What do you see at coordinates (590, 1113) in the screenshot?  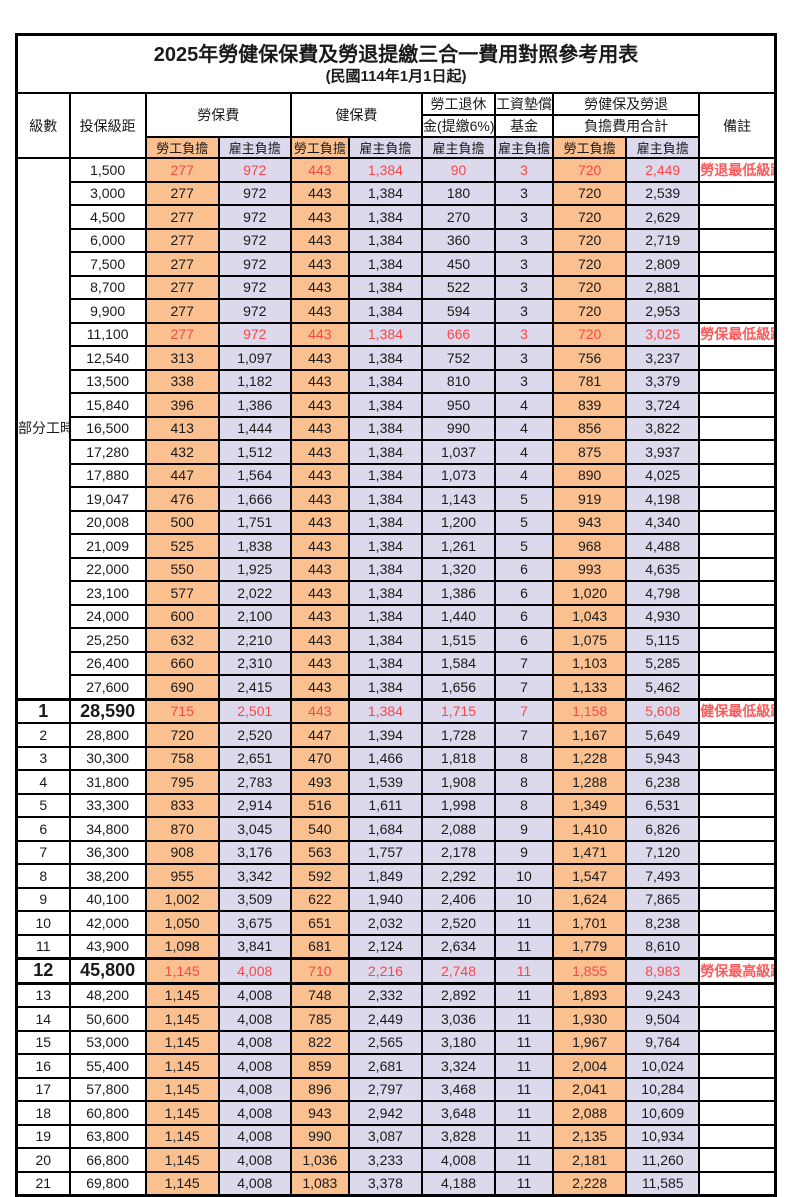 I see `total-employee-cell: 2,088` at bounding box center [590, 1113].